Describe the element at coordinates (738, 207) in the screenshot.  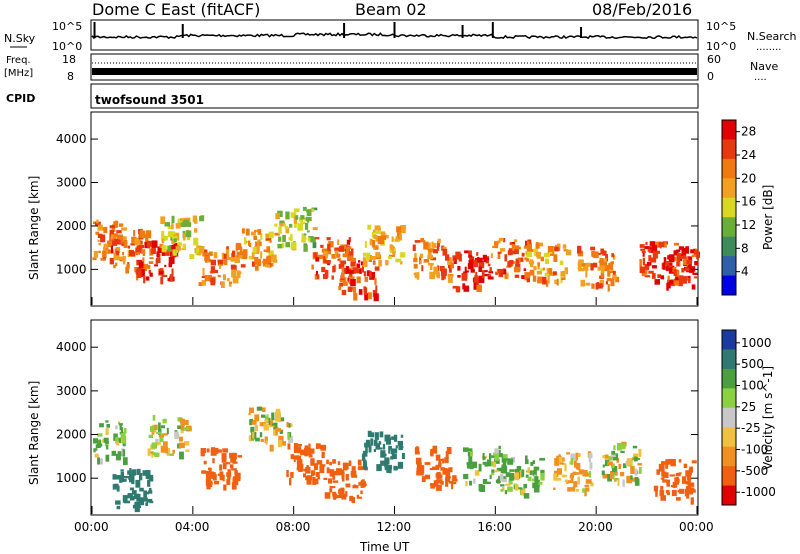
I see `power-colorbar: 4 8 12 16 20 24 28` at that location.